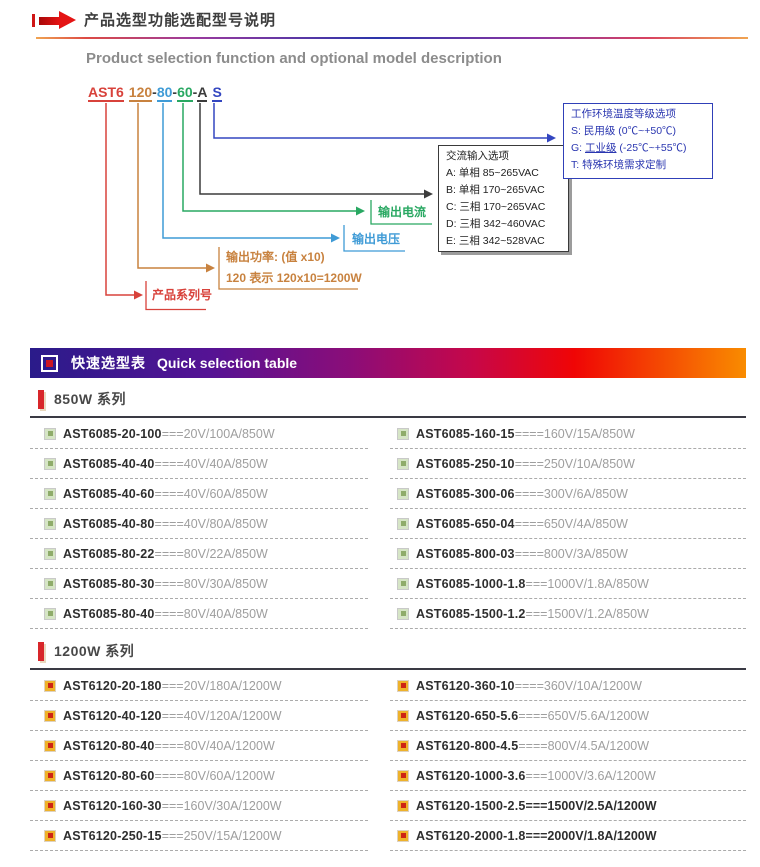 The image size is (760, 867). I want to click on model-row: AST6120-360-10 ====360V/10A/1200W, so click(568, 686).